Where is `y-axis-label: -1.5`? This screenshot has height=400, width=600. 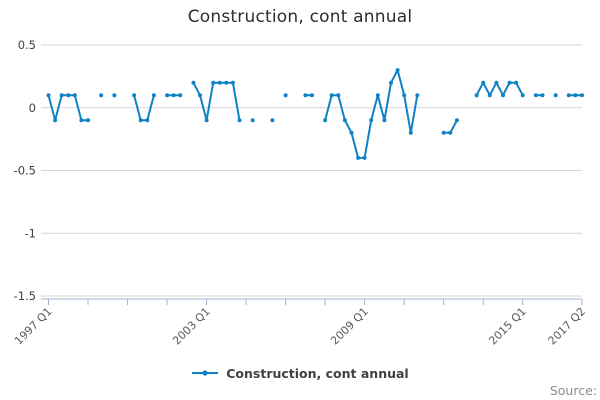 y-axis-label: -1.5 is located at coordinates (25, 296).